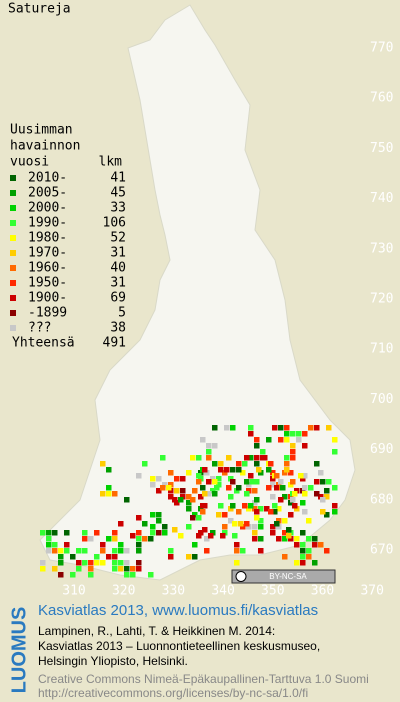  I want to click on legend-count: 45, so click(118, 193).